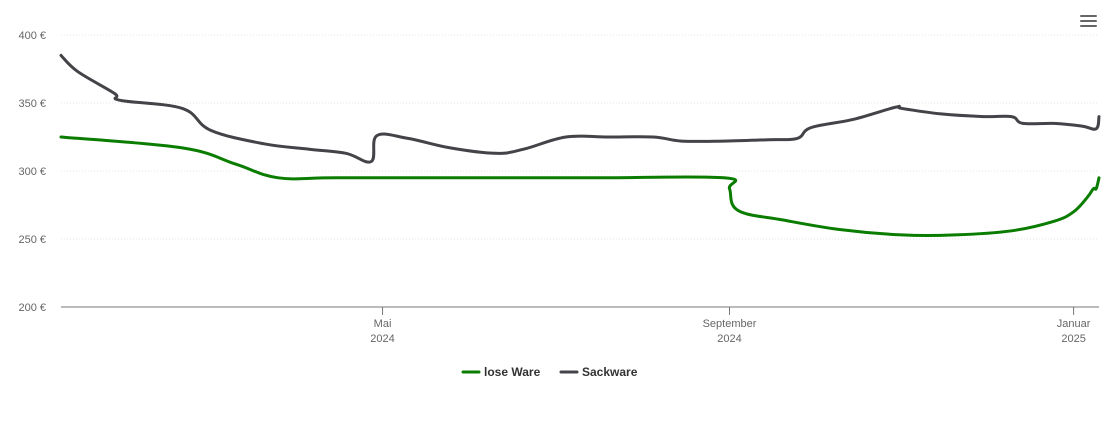 The width and height of the screenshot is (1110, 422). I want to click on y-tick-label: 300 €, so click(32, 172).